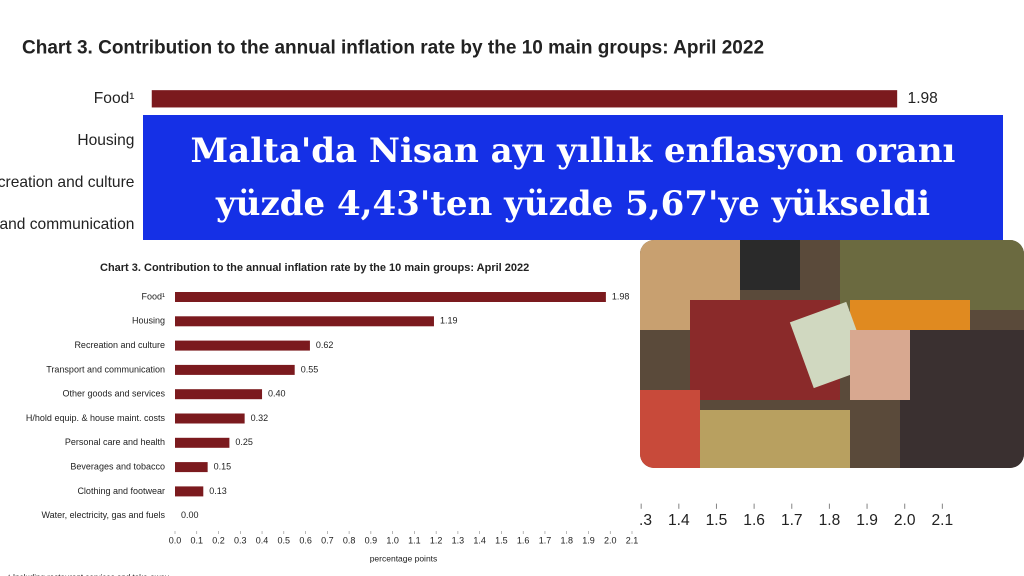 The height and width of the screenshot is (576, 1024). What do you see at coordinates (572, 204) in the screenshot?
I see `headline-line: yüzde 4,43'ten yüzde 5,67'ye yükseldi` at bounding box center [572, 204].